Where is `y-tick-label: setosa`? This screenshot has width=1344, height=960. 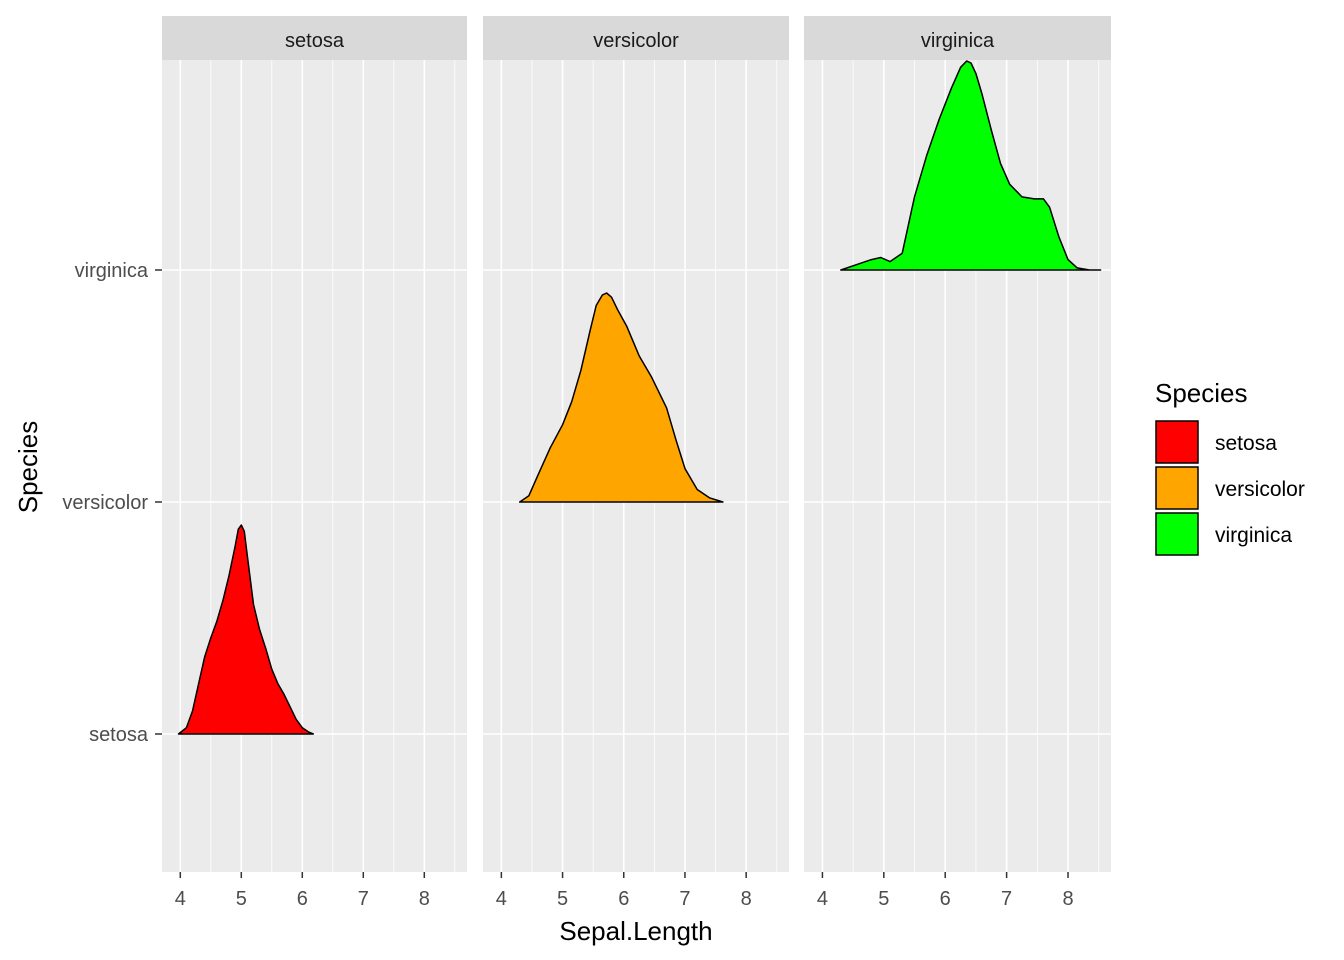
y-tick-label: setosa is located at coordinates (119, 735).